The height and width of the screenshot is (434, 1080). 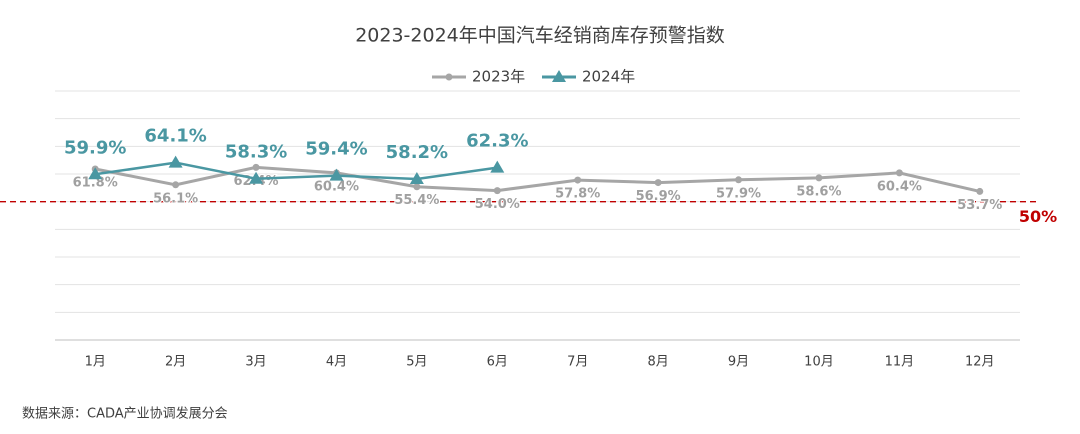 I want to click on x-tick-label: 2月, so click(x=175, y=362).